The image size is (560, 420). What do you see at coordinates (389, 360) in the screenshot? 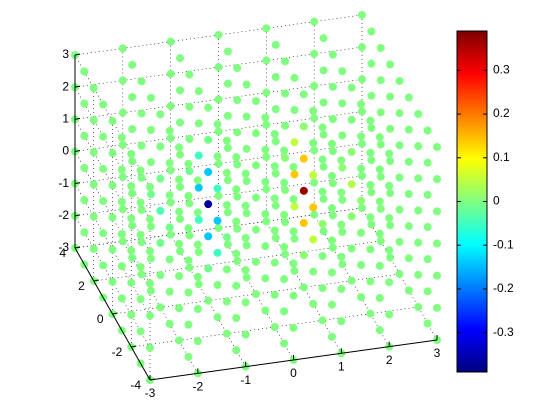
I see `x-tick-label: 2` at bounding box center [389, 360].